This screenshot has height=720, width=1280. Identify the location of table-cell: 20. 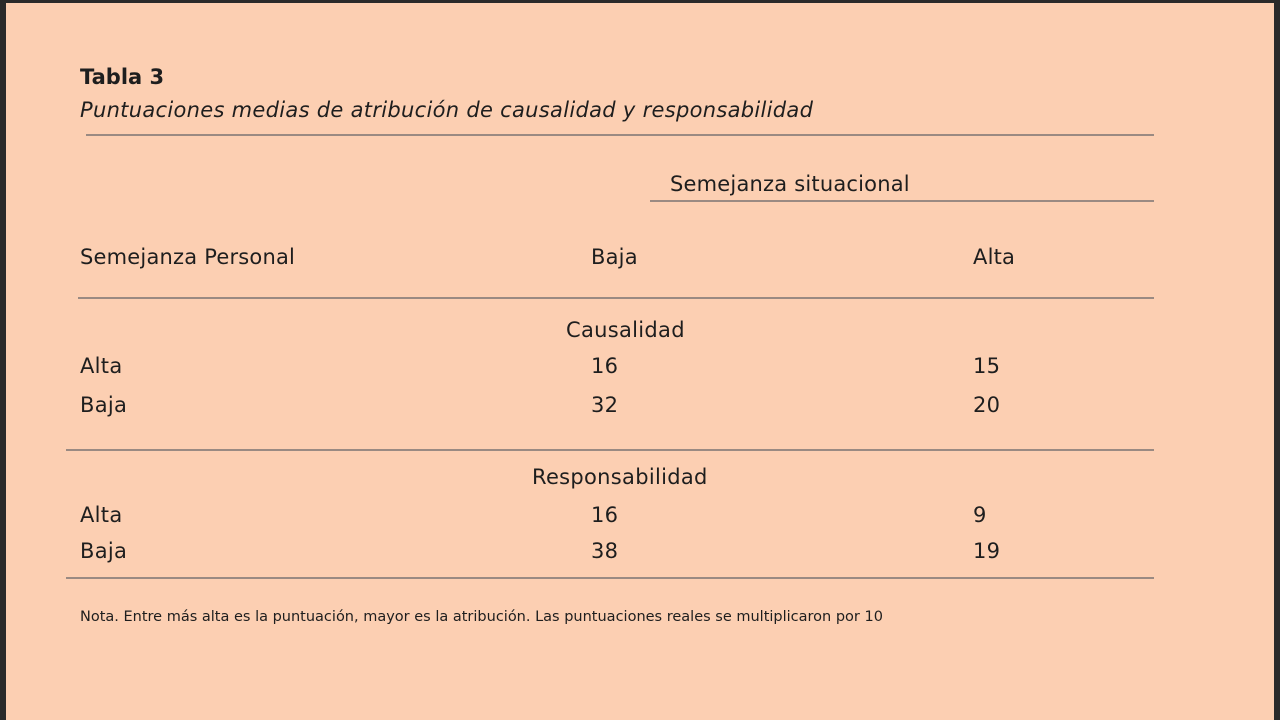
(987, 405).